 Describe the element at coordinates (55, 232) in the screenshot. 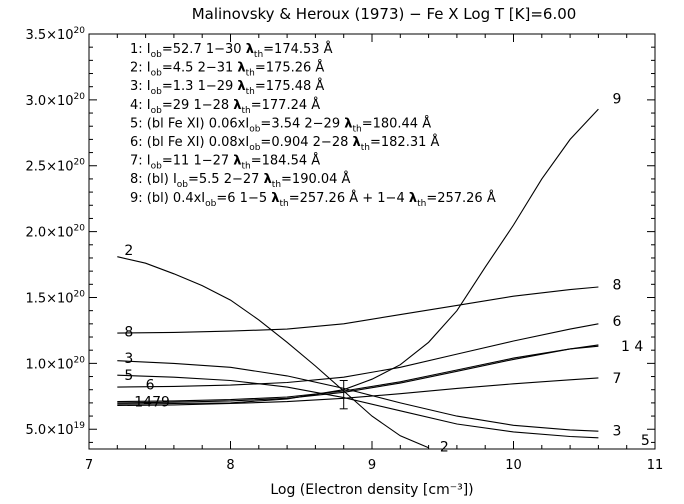

I see `y-tick-label: 2.0×10²⁰` at that location.